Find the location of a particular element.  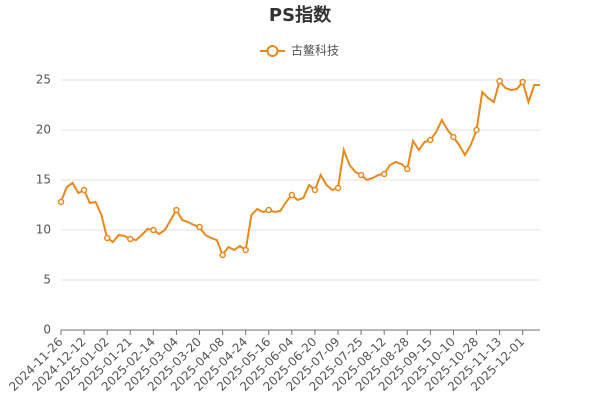

legend-symbol is located at coordinates (272, 51).